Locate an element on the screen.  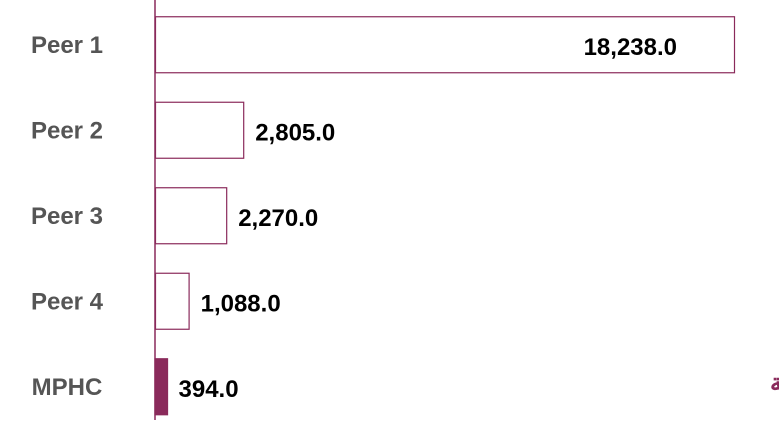
value-label: 2,805.0 is located at coordinates (295, 133).